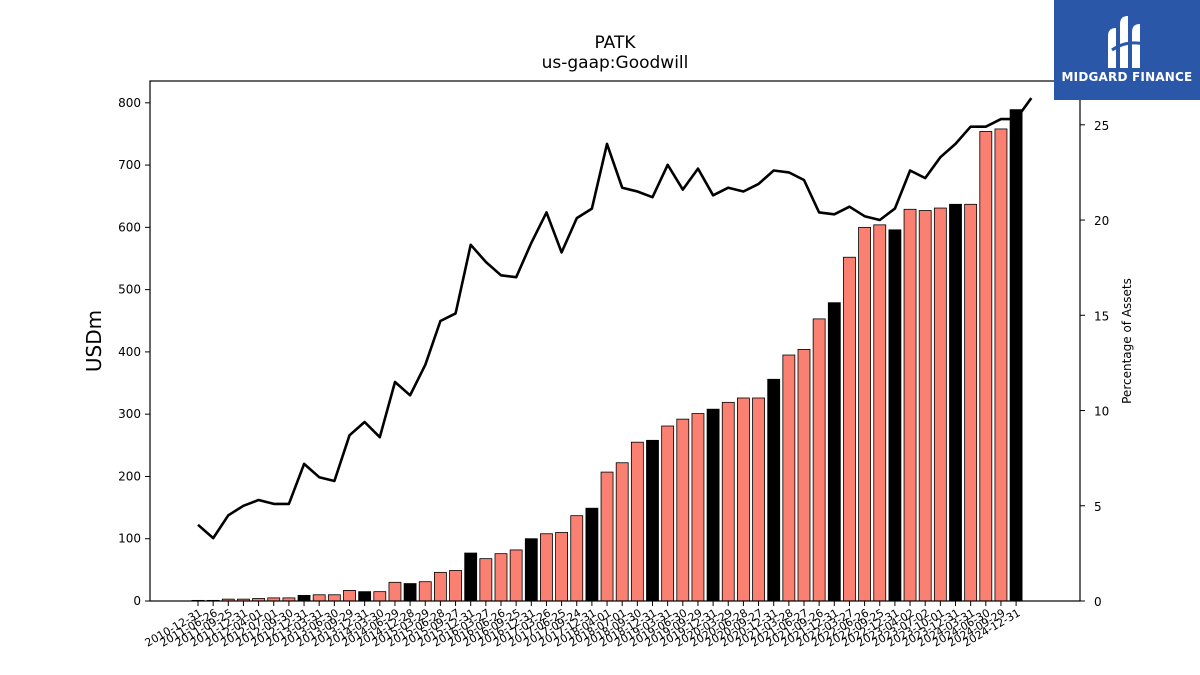  What do you see at coordinates (1101, 316) in the screenshot?
I see `y2-tick-label: 15` at bounding box center [1101, 316].